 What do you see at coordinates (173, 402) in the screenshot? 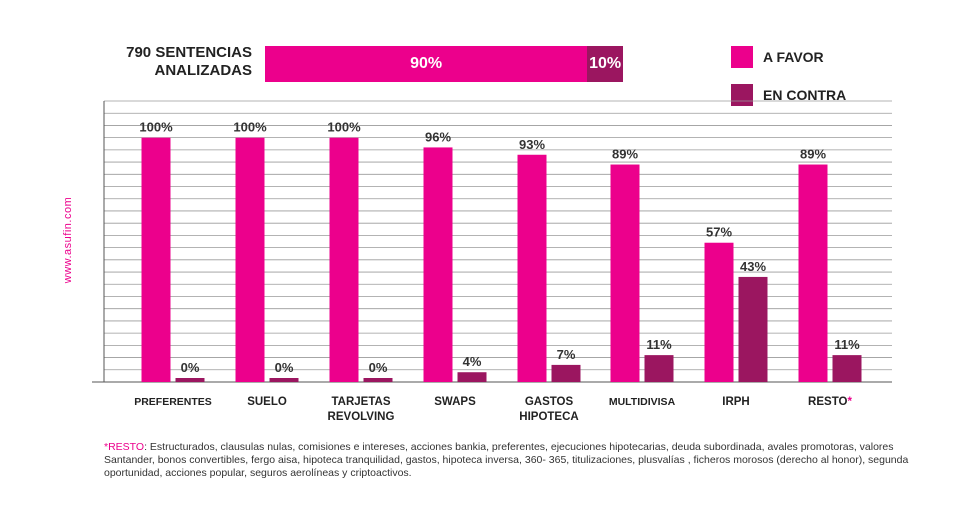
I see `category-label-0-0: PREFERENTES` at bounding box center [173, 402].